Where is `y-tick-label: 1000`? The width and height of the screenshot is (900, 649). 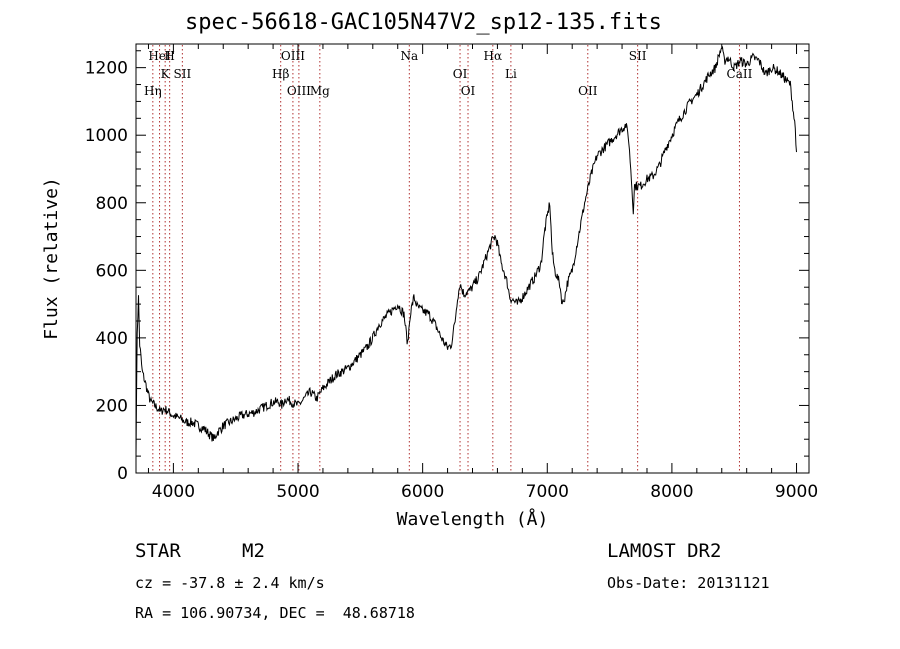
y-tick-label: 1000 is located at coordinates (106, 136).